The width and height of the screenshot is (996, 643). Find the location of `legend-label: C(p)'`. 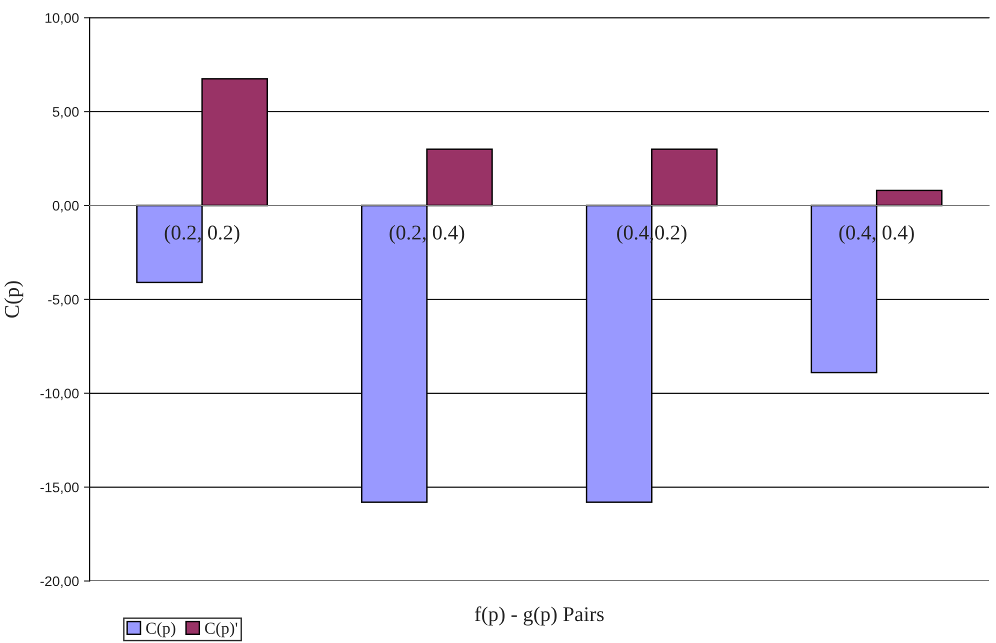

legend-label: C(p)' is located at coordinates (221, 630).